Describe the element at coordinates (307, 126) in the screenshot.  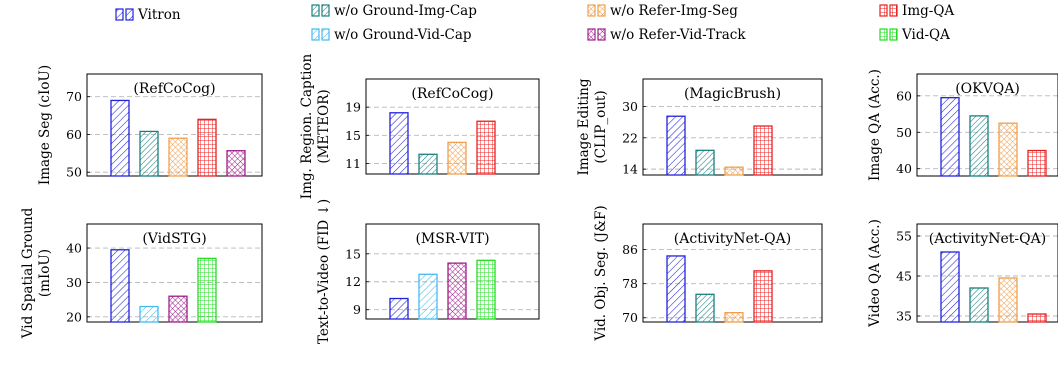
I see `y-axis-label: Img. Region. Caption` at that location.